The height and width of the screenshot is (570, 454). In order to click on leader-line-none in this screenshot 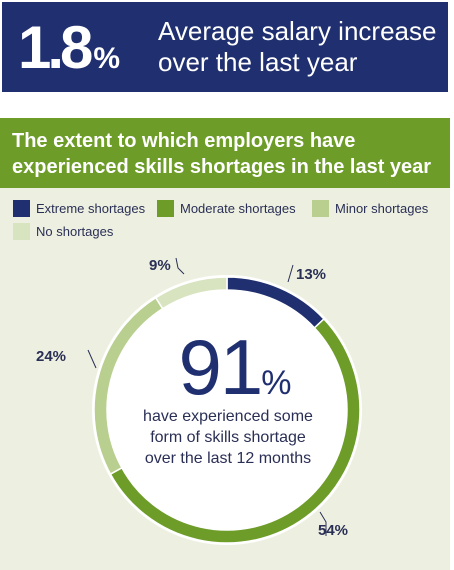, I will do `click(180, 266)`.